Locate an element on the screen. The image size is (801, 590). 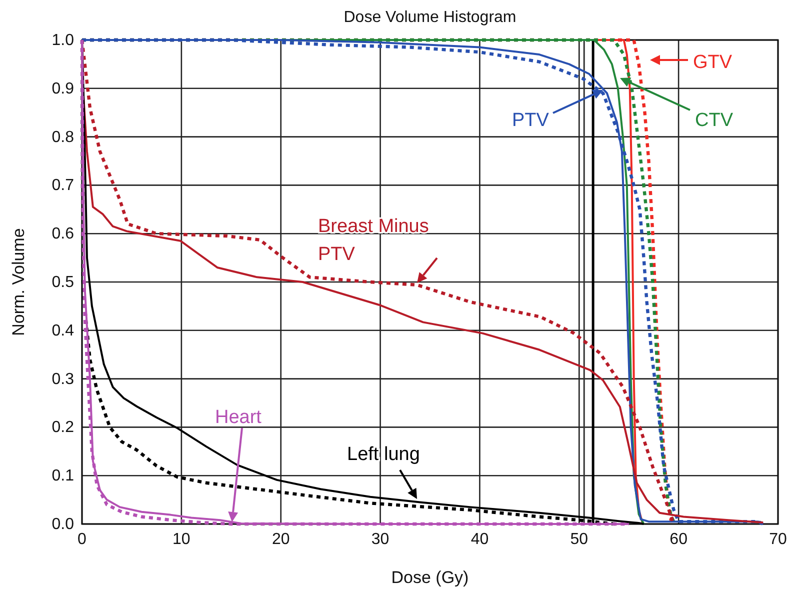
text: CTV is located at coordinates (714, 120).